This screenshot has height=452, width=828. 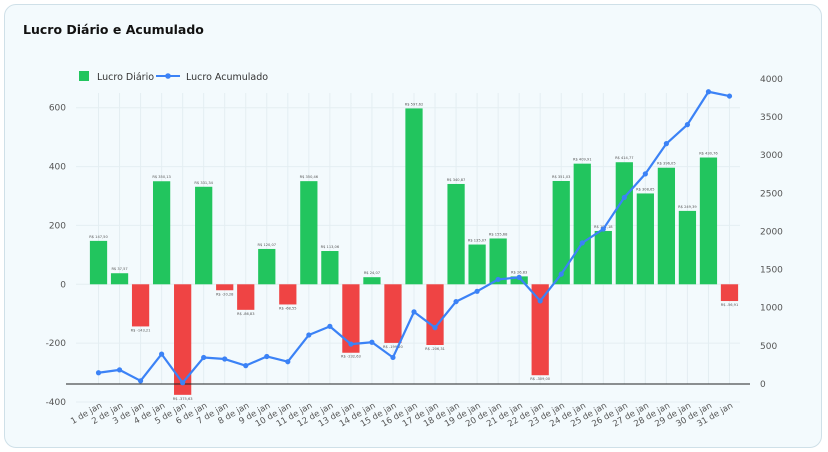 I want to click on bar-data-label: R$ 155,68, so click(x=498, y=234).